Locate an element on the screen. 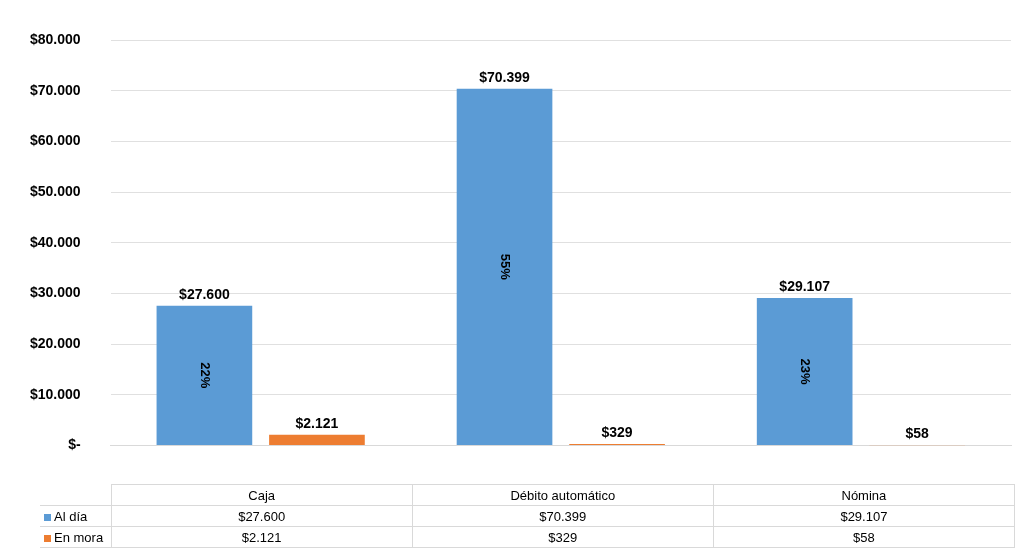 Image resolution: width=1031 pixels, height=554 pixels. data-label: $70.399 is located at coordinates (563, 516).